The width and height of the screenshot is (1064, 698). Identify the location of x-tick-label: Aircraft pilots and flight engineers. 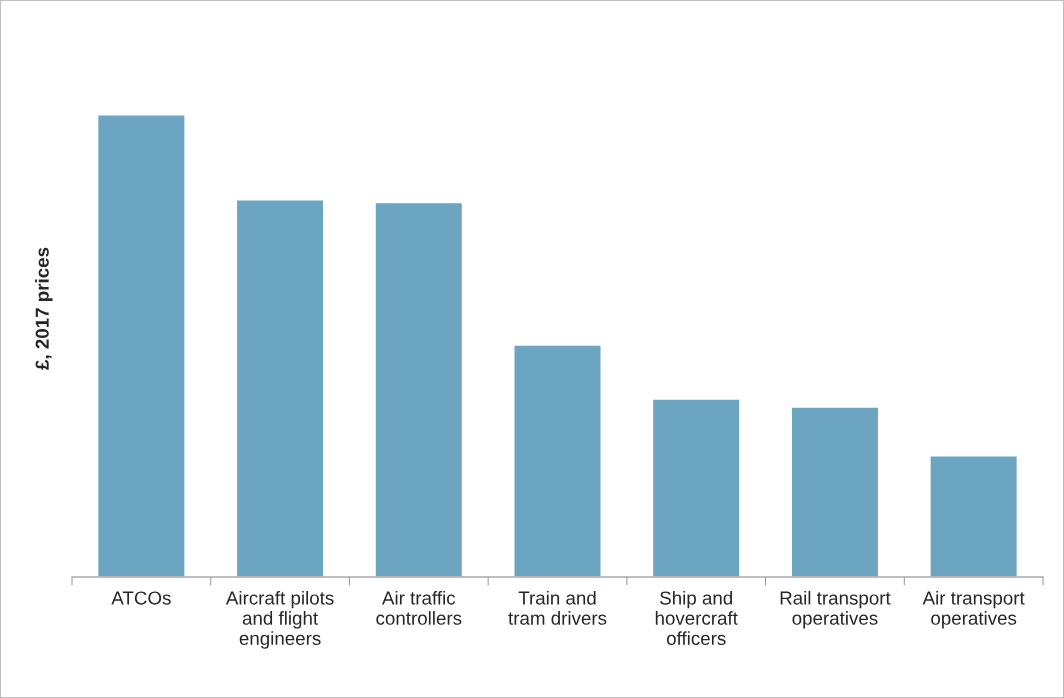
(279, 619).